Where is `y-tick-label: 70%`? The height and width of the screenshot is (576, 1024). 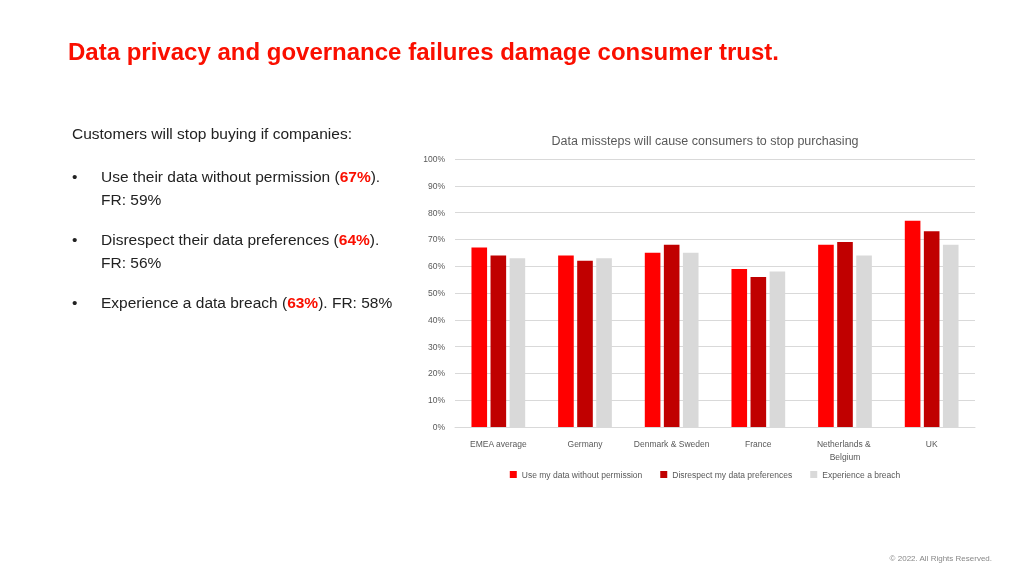 y-tick-label: 70% is located at coordinates (436, 239).